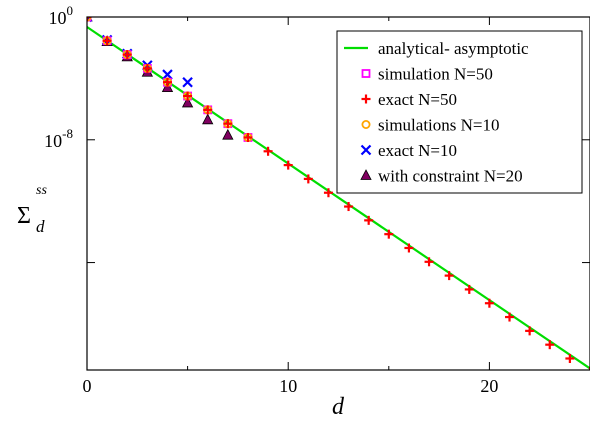 This screenshot has width=590, height=424. What do you see at coordinates (417, 150) in the screenshot?
I see `legend-label: exact N=10` at bounding box center [417, 150].